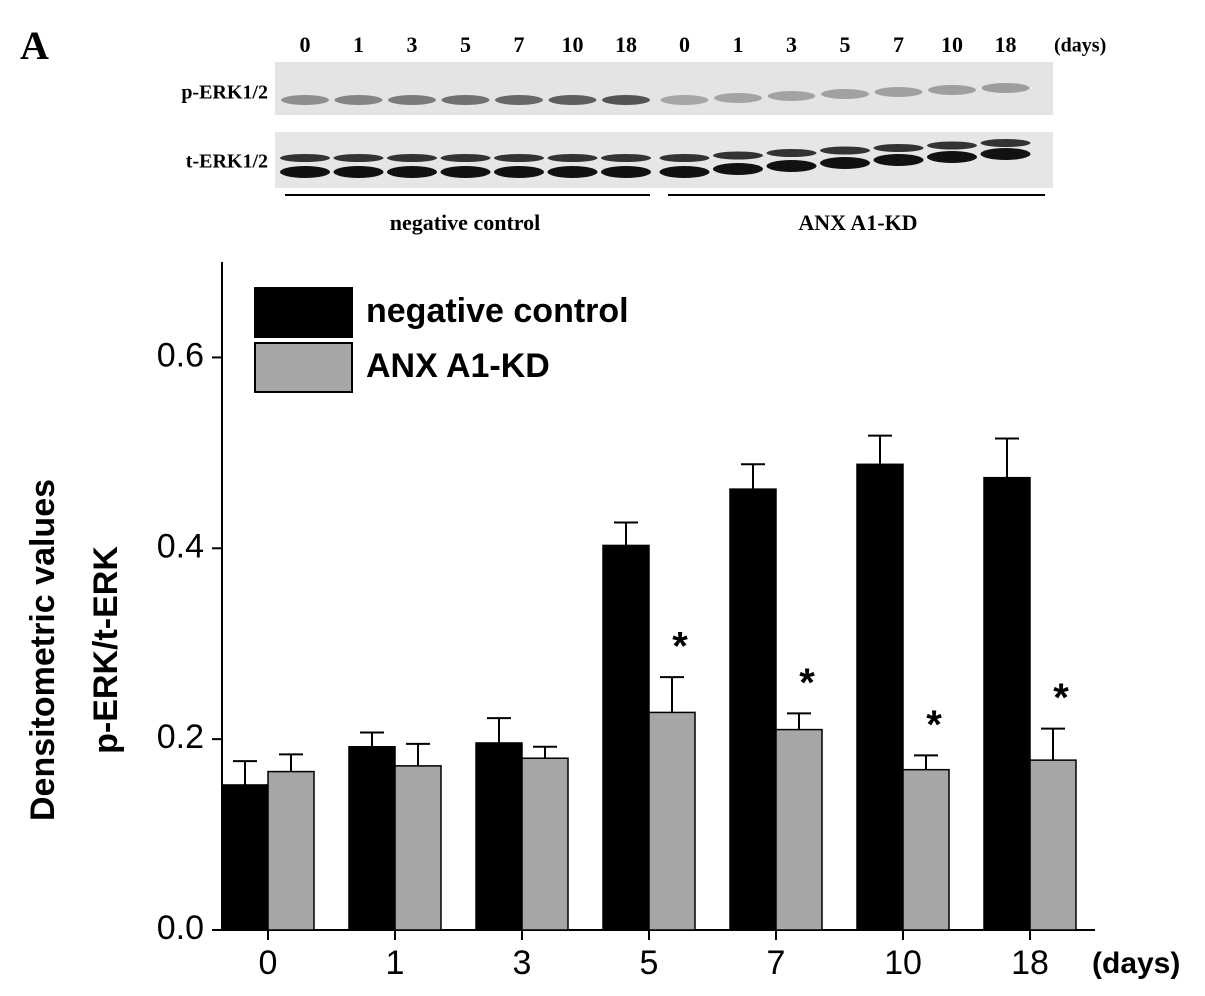  I want to click on group-label: ANX A1-KD, so click(857, 222).